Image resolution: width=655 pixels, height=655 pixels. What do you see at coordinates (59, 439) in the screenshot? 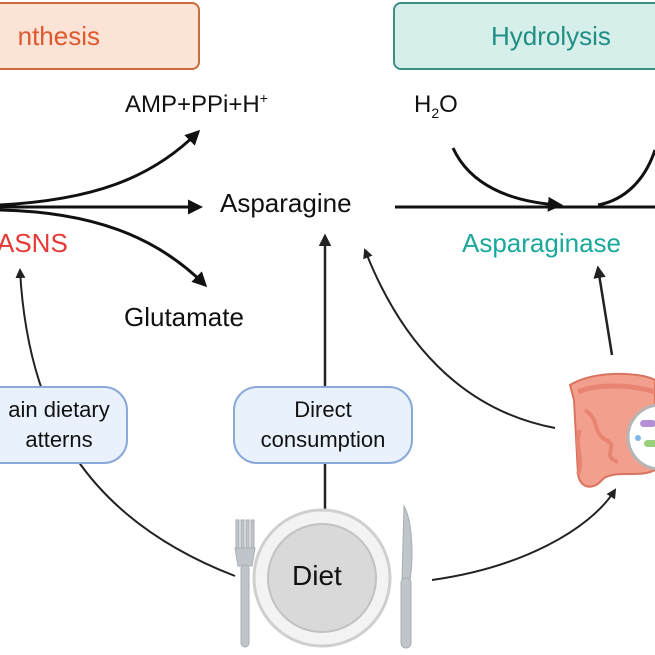
I see `dietary-patterns-line-2: atterns` at bounding box center [59, 439].